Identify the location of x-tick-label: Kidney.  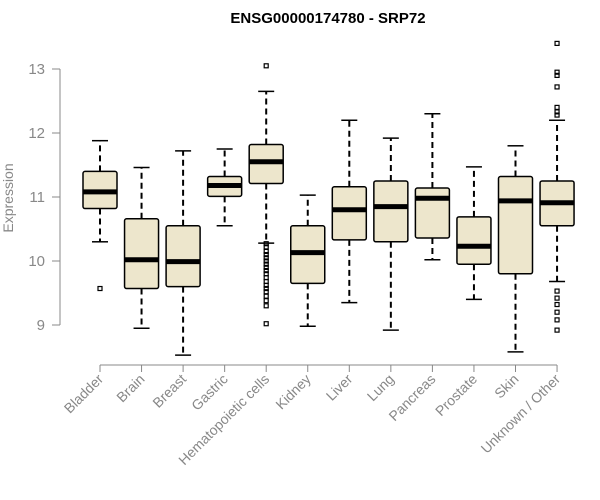
(293, 392).